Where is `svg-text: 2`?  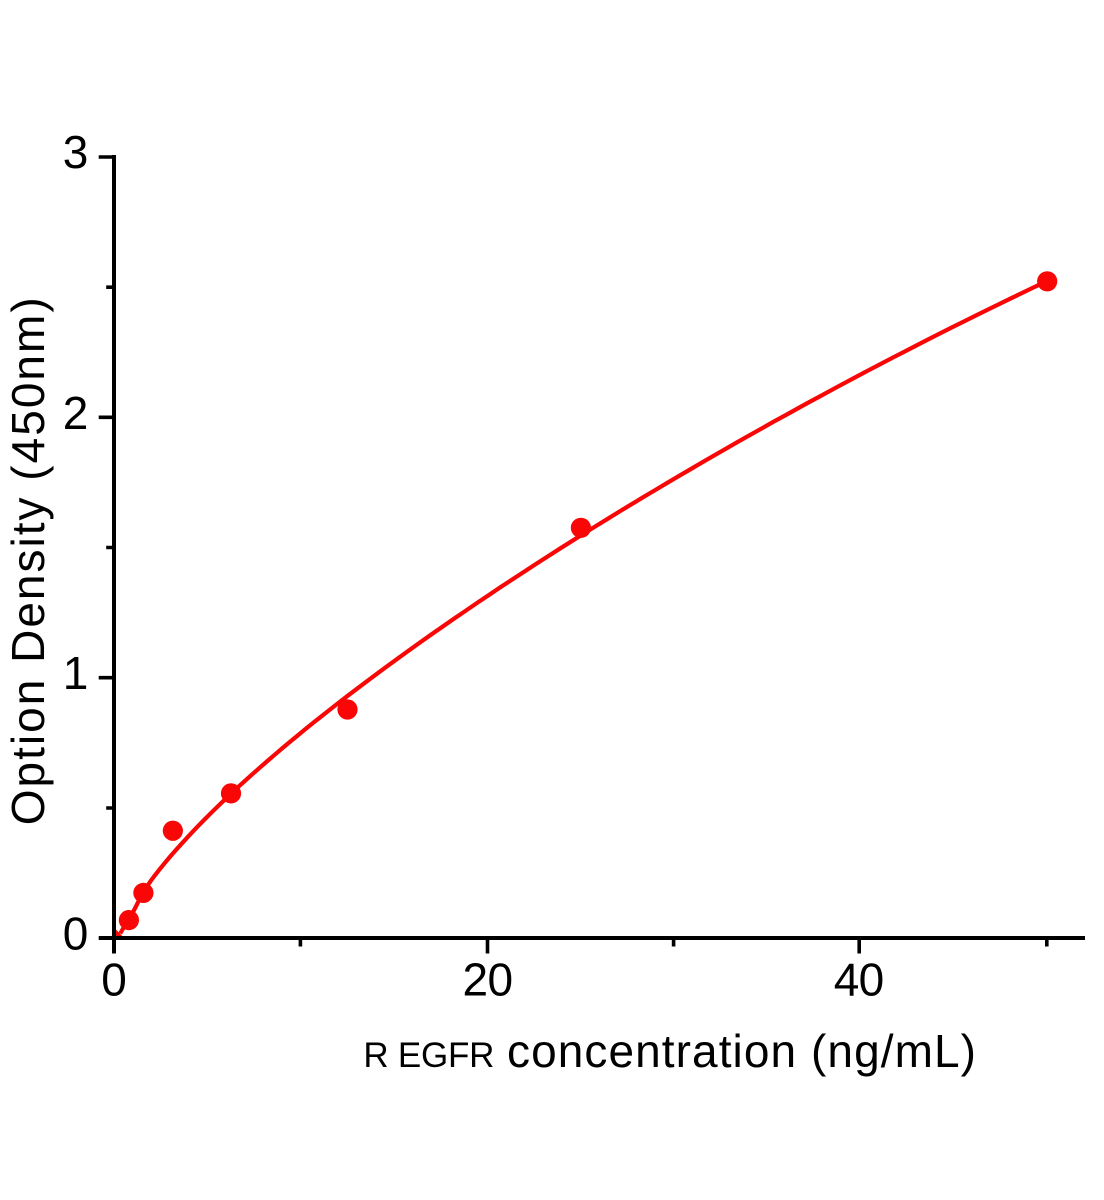
svg-text: 2 is located at coordinates (76, 413).